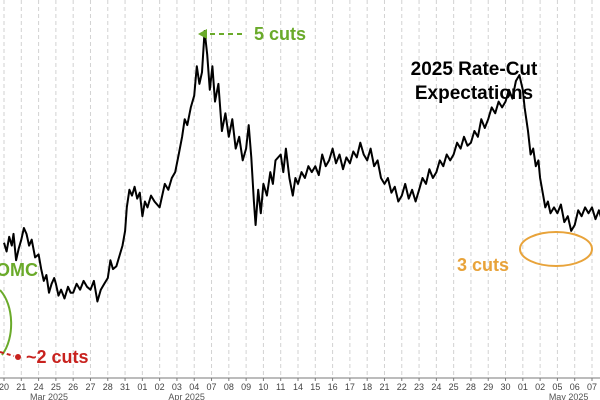  What do you see at coordinates (474, 69) in the screenshot?
I see `chart-title-line-1: 2025 Rate-Cut` at bounding box center [474, 69].